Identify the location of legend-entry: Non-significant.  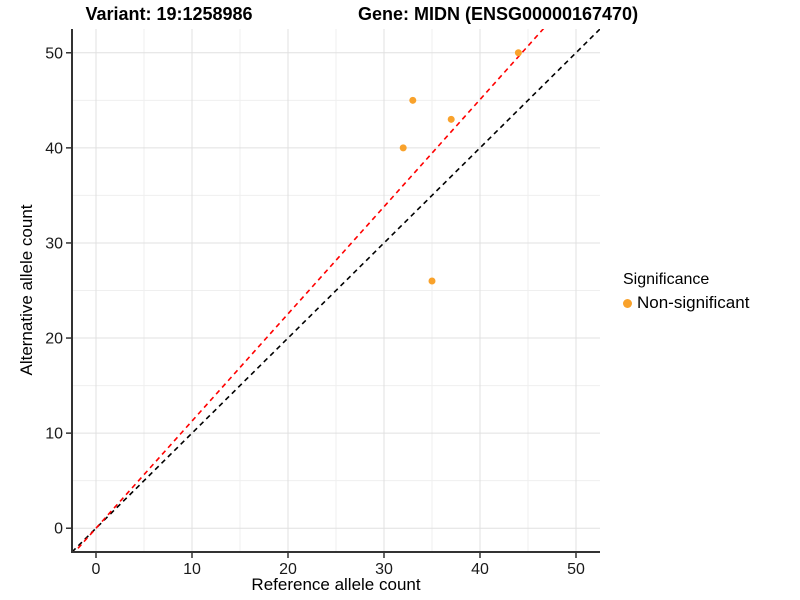
(685, 303).